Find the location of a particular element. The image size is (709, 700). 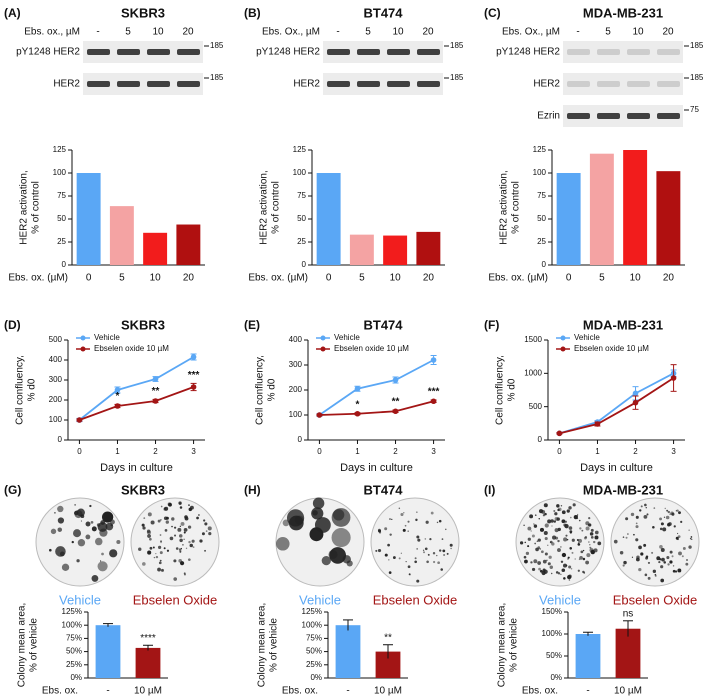

y-tick-label: 75% is located at coordinates (314, 638).